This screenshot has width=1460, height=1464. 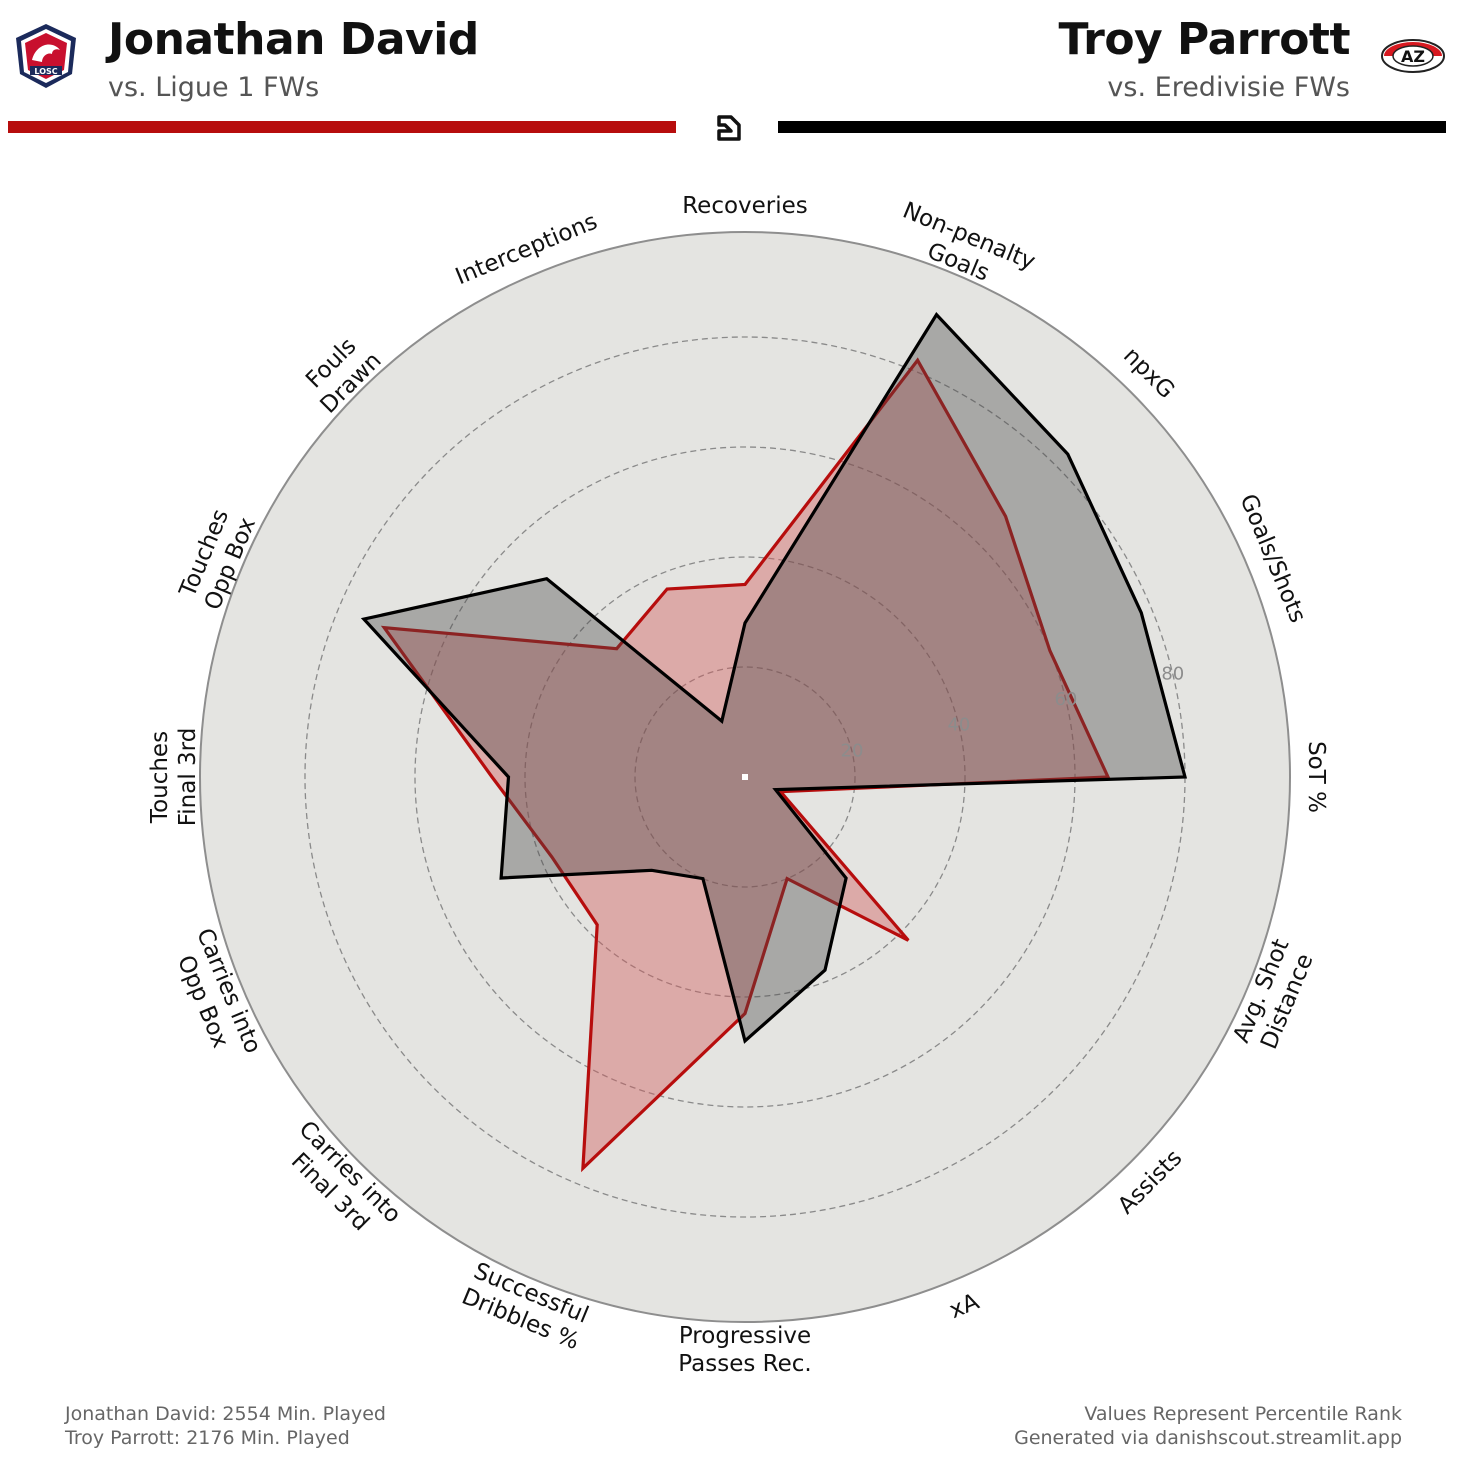 I want to click on ring-value-label: 20, so click(x=852, y=750).